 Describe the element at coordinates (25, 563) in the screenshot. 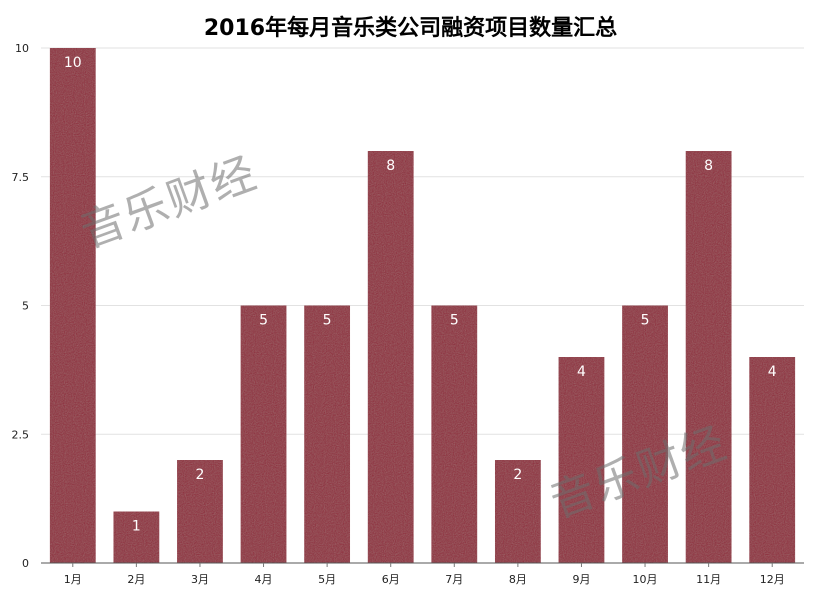

I see `y-tick-label: 0` at that location.